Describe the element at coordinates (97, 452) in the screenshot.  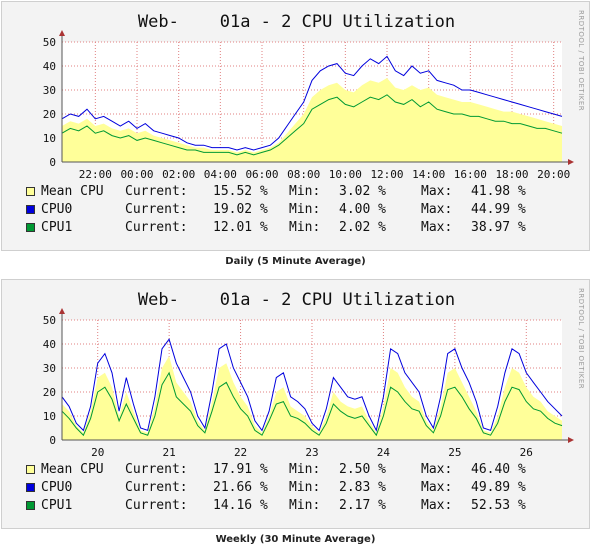
I see `x-tick-label: 20` at that location.